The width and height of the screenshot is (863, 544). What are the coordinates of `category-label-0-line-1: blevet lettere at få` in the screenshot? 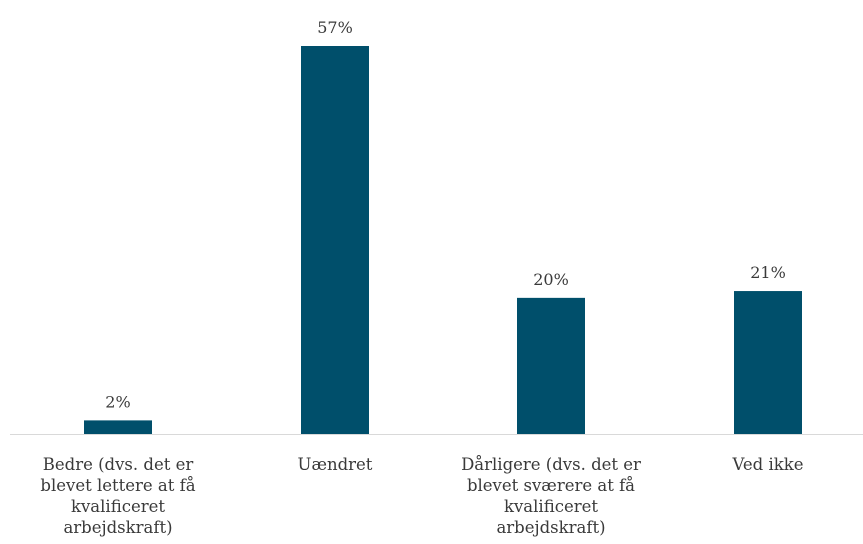 It's located at (117, 485).